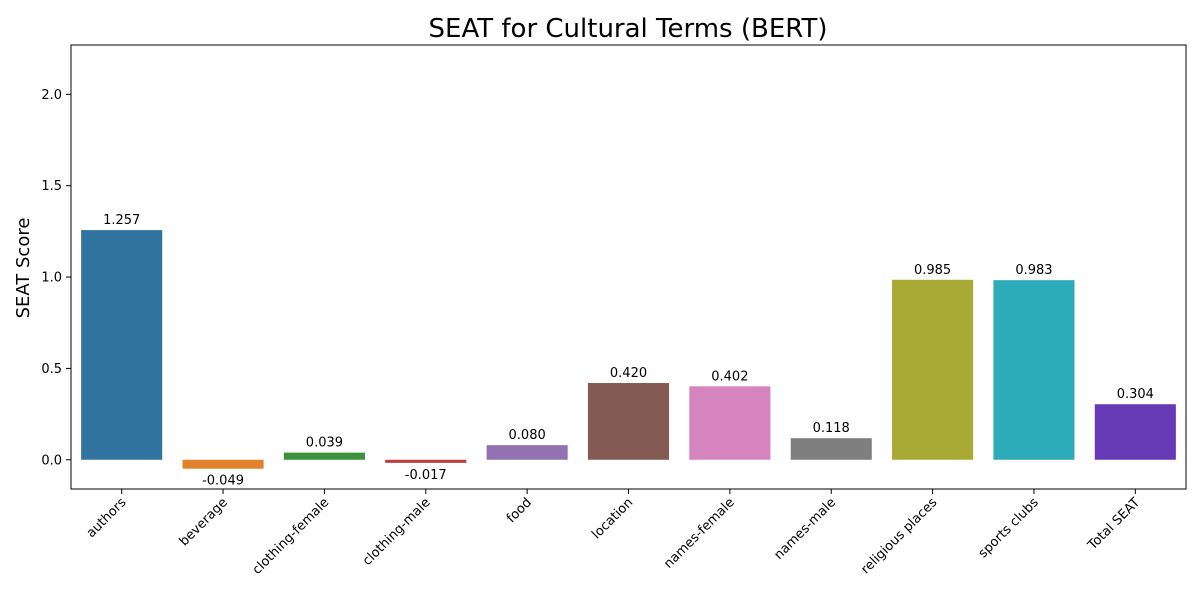 The width and height of the screenshot is (1200, 600). What do you see at coordinates (51, 278) in the screenshot?
I see `y-tick-label: 1.0` at bounding box center [51, 278].